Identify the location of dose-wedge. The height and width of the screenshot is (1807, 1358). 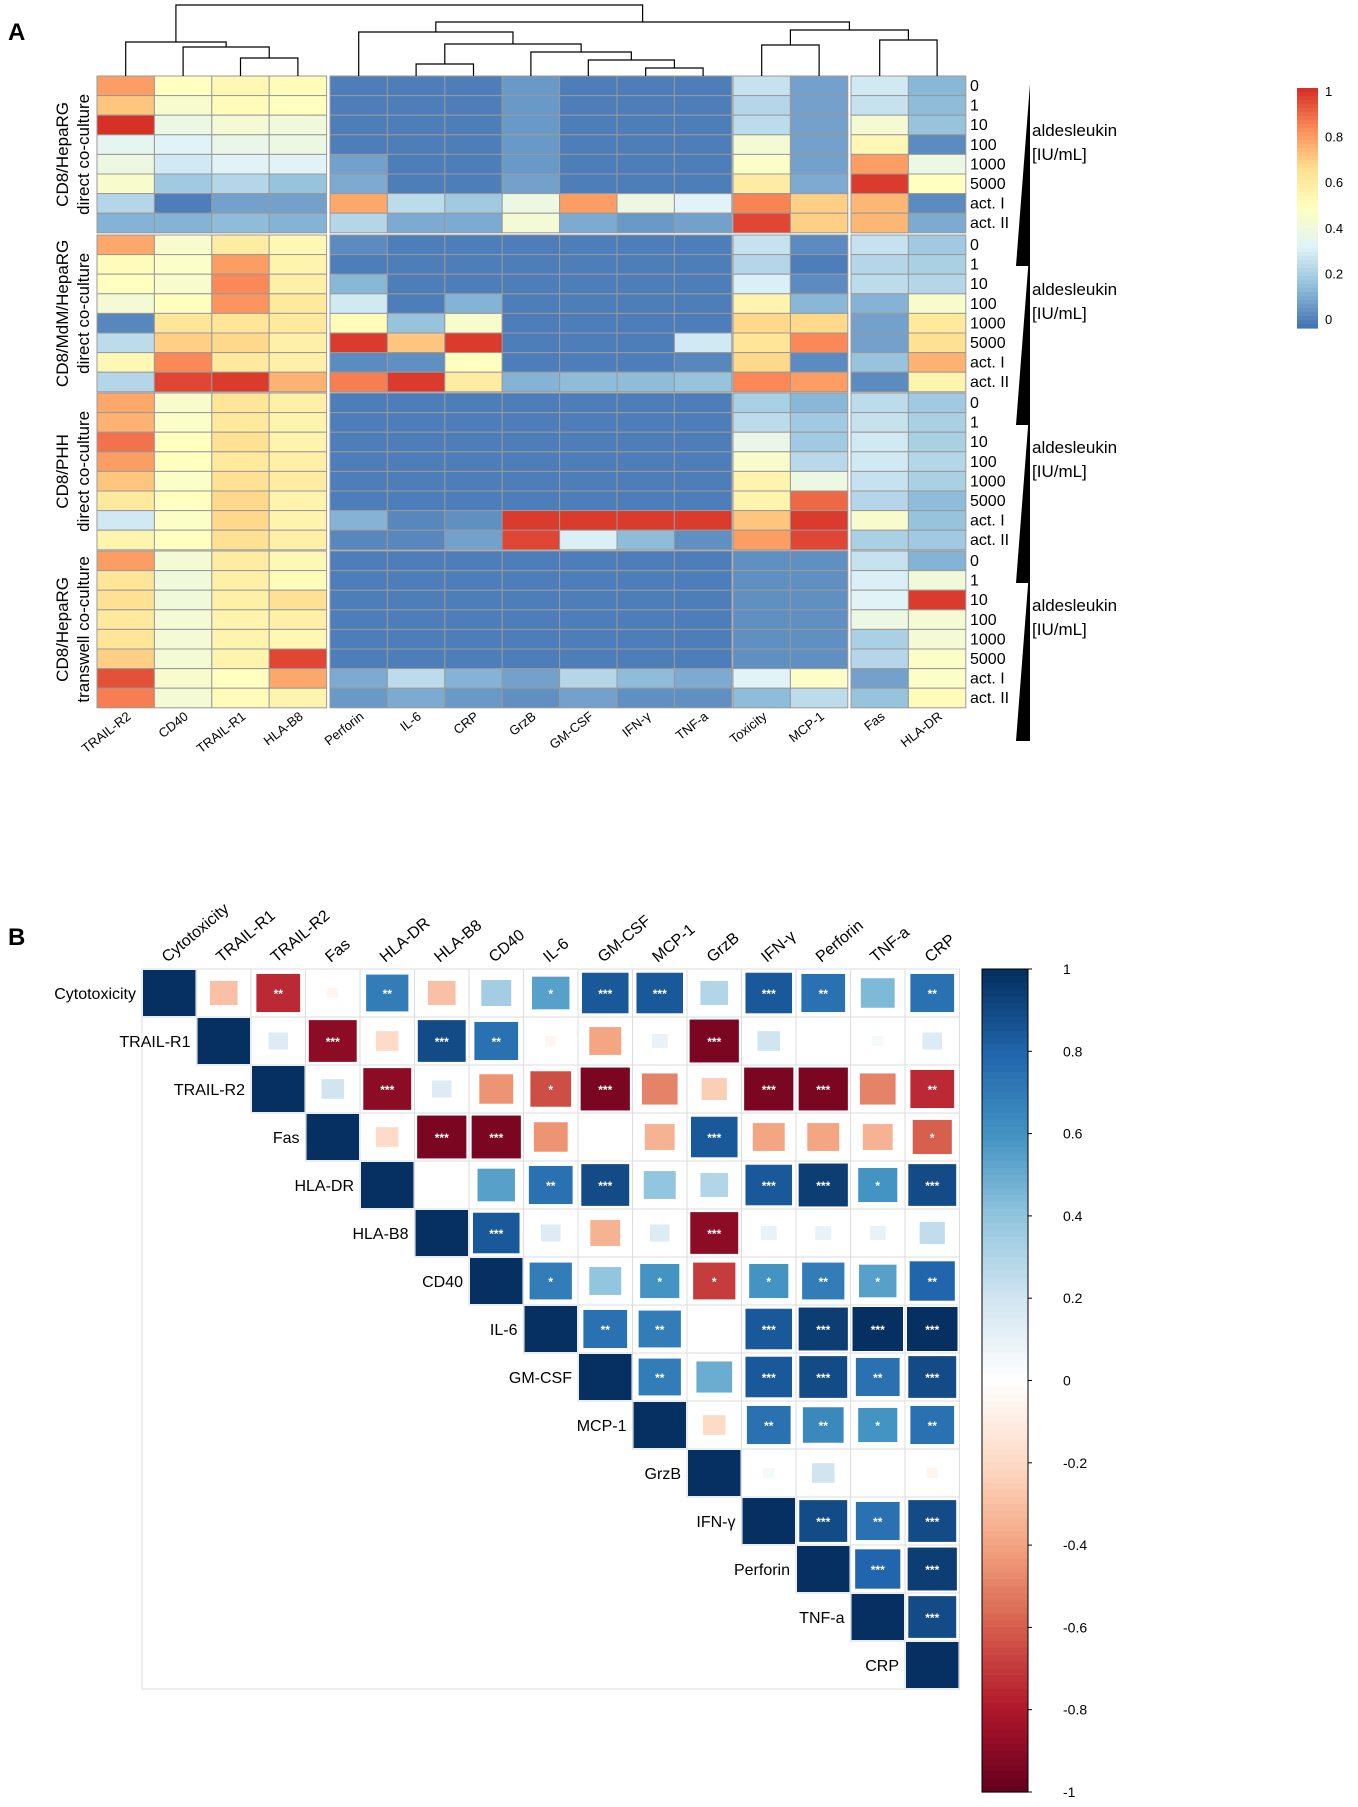
(1023, 650).